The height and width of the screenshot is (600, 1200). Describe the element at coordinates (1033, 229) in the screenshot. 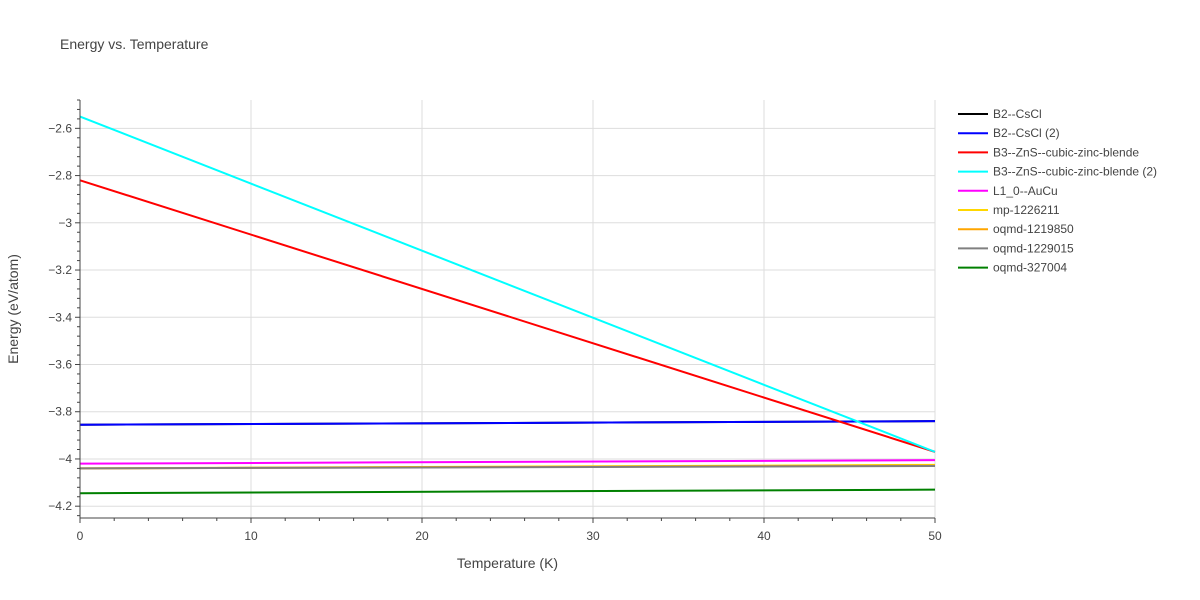

I see `legend-label: oqmd-1219850` at that location.